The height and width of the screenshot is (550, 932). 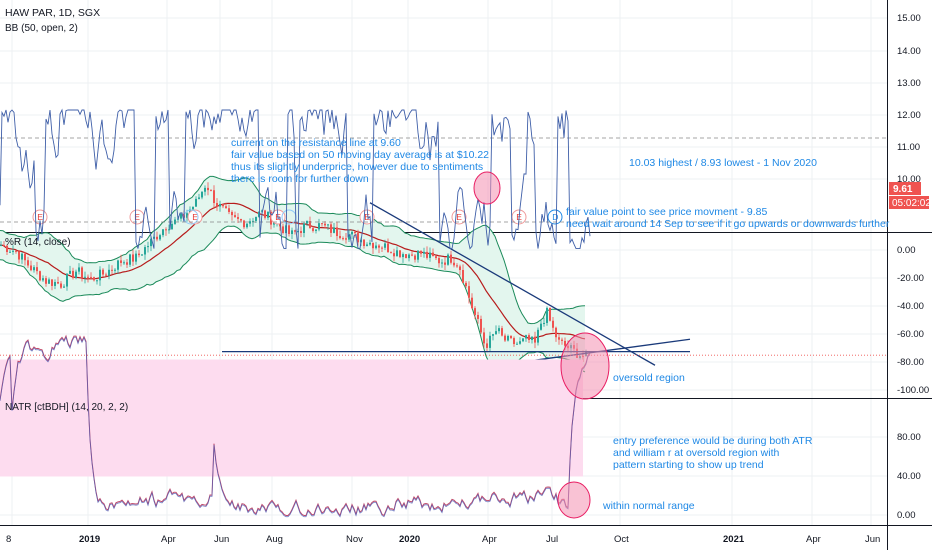 What do you see at coordinates (909, 83) in the screenshot?
I see `price-tick: 13.00` at bounding box center [909, 83].